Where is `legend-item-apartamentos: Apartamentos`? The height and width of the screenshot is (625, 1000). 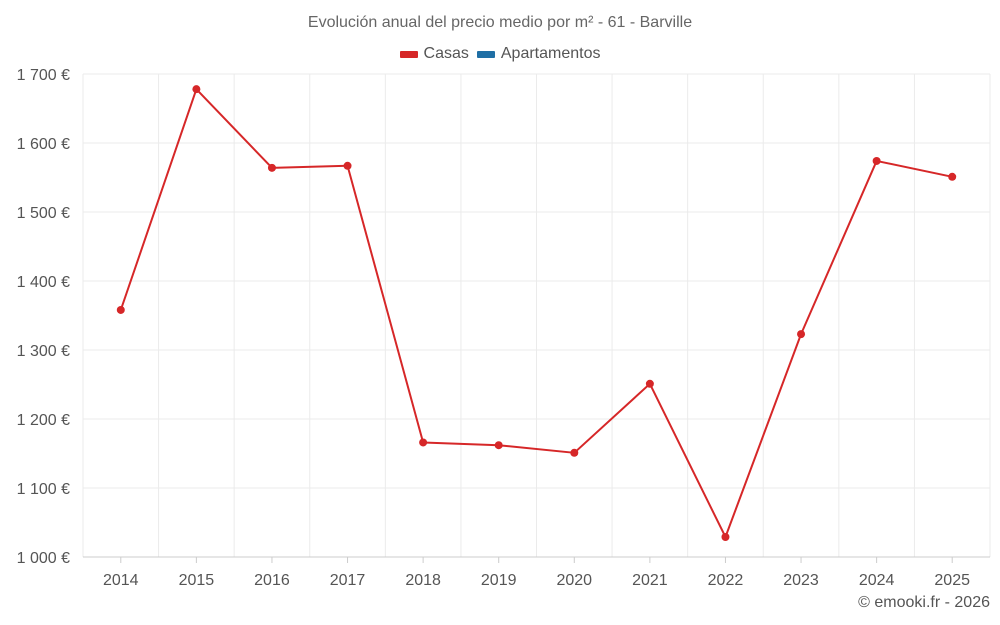 legend-item-apartamentos: Apartamentos is located at coordinates (538, 54).